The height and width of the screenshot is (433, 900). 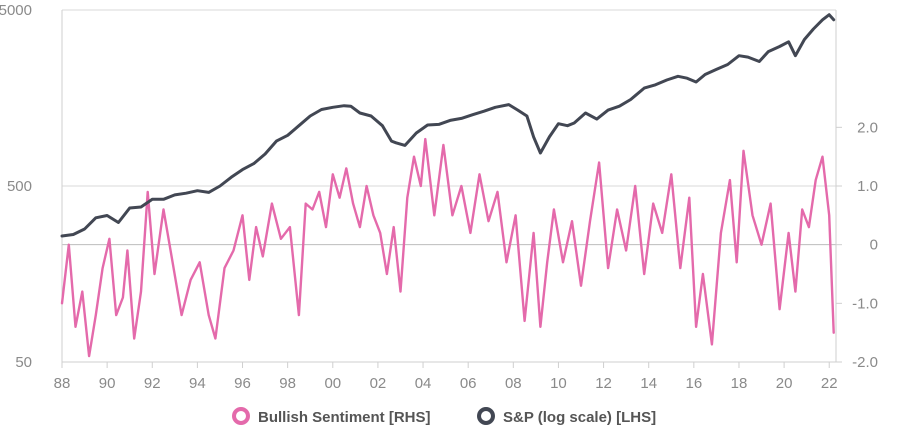 What do you see at coordinates (468, 383) in the screenshot?
I see `x-tick-label: 06` at bounding box center [468, 383].